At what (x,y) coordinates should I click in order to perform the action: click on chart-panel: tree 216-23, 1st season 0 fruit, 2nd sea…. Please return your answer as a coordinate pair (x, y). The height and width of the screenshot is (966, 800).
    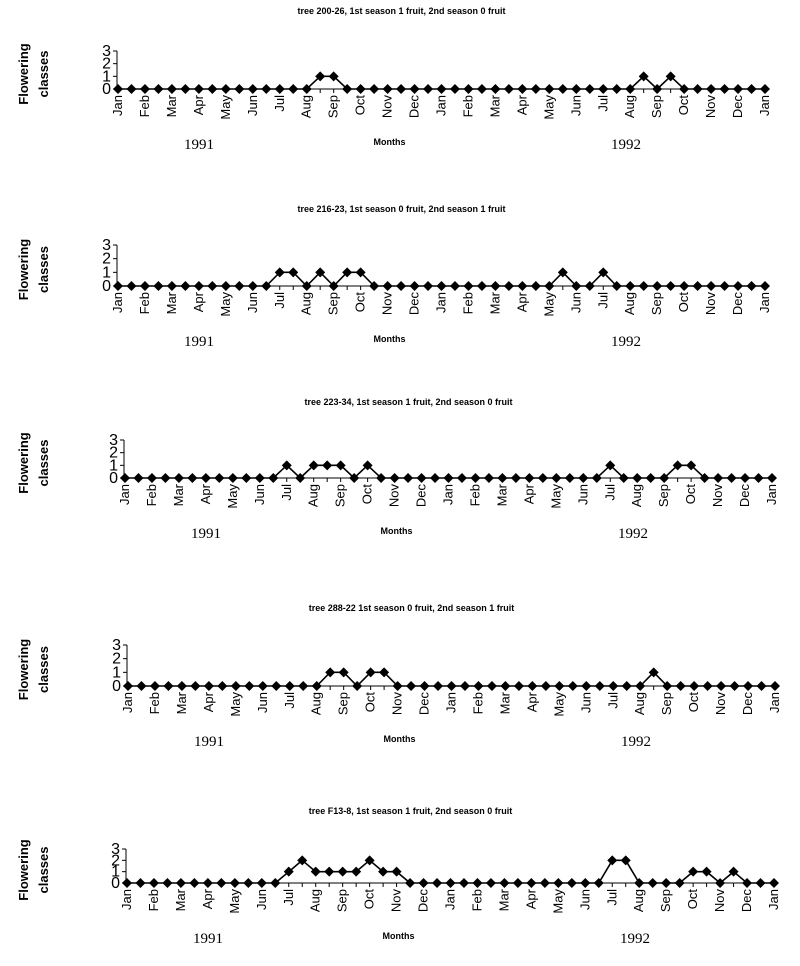
    Looking at the image, I should click on (394, 277).